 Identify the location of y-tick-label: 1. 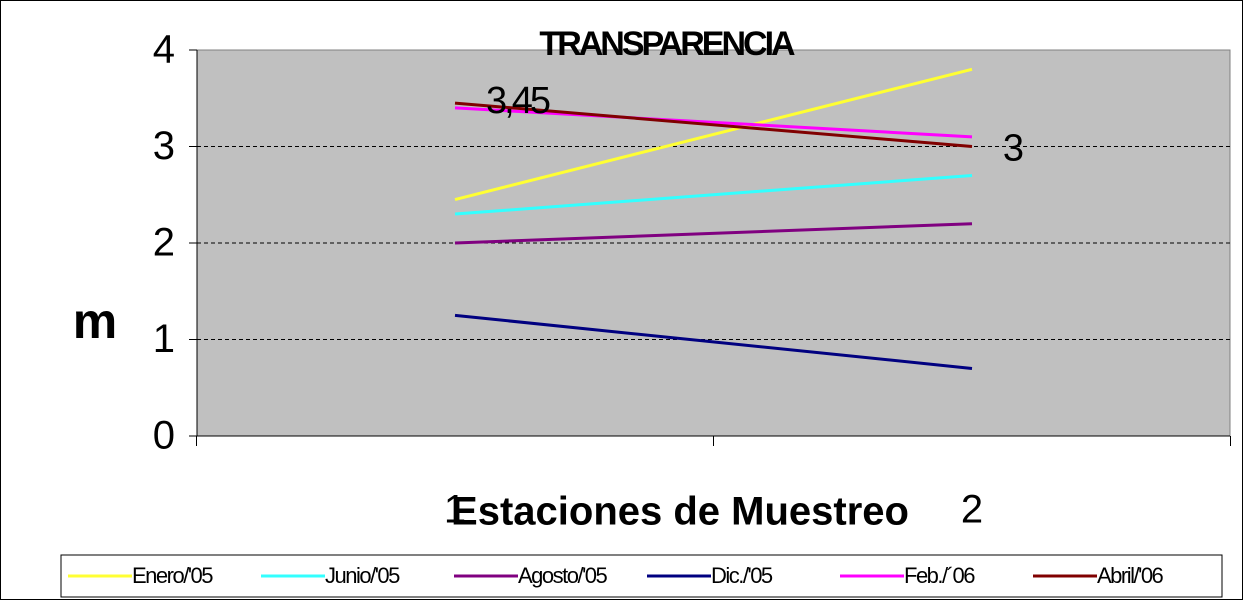
(164, 339).